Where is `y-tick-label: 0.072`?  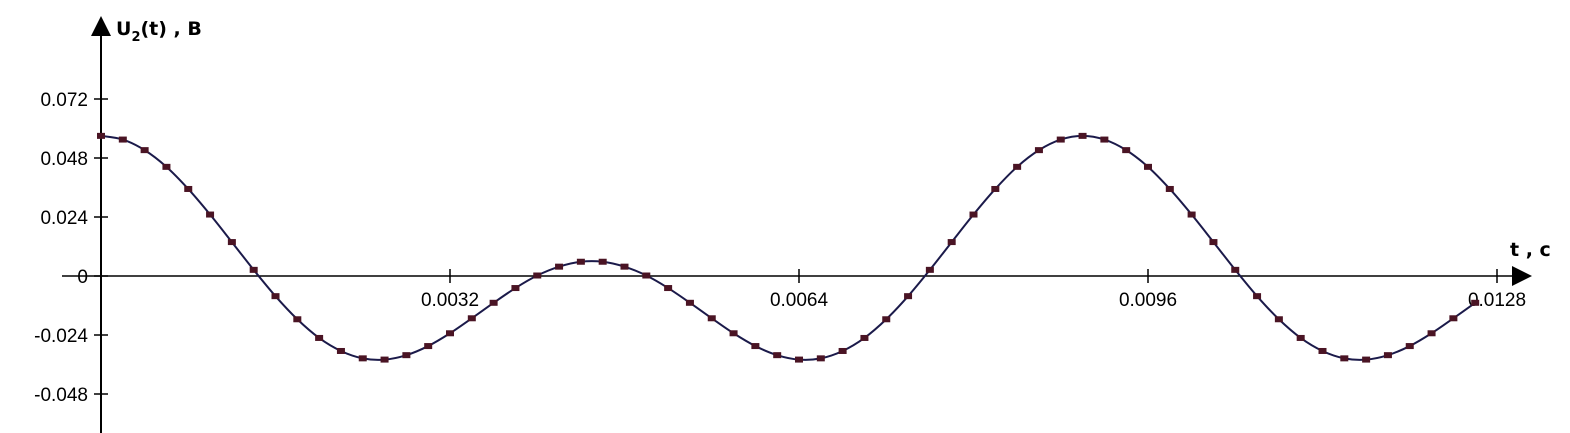 y-tick-label: 0.072 is located at coordinates (64, 100).